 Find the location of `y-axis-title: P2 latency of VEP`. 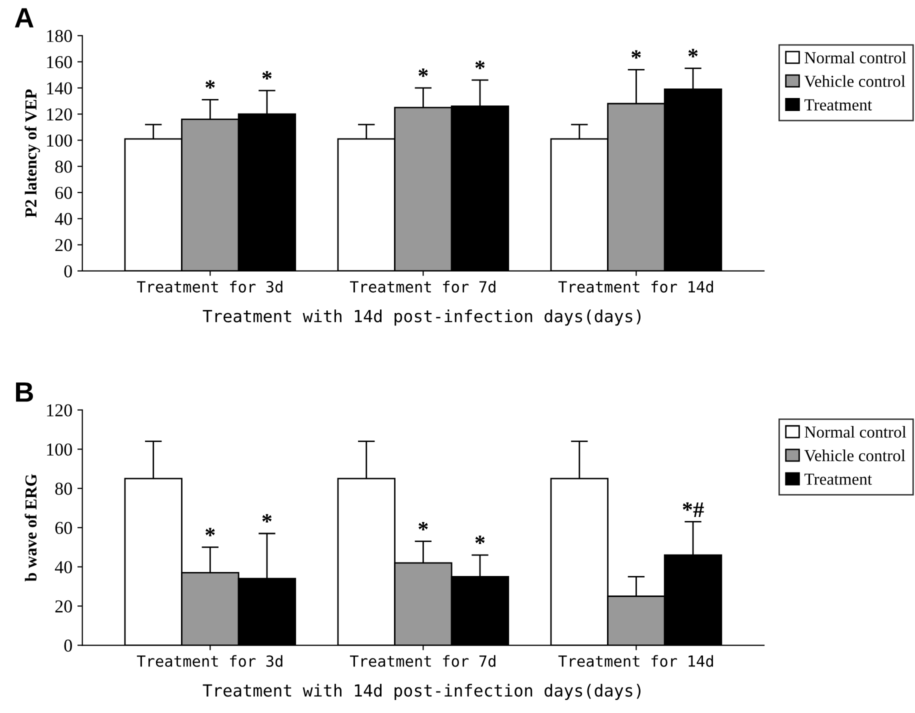

y-axis-title: P2 latency of VEP is located at coordinates (32, 153).